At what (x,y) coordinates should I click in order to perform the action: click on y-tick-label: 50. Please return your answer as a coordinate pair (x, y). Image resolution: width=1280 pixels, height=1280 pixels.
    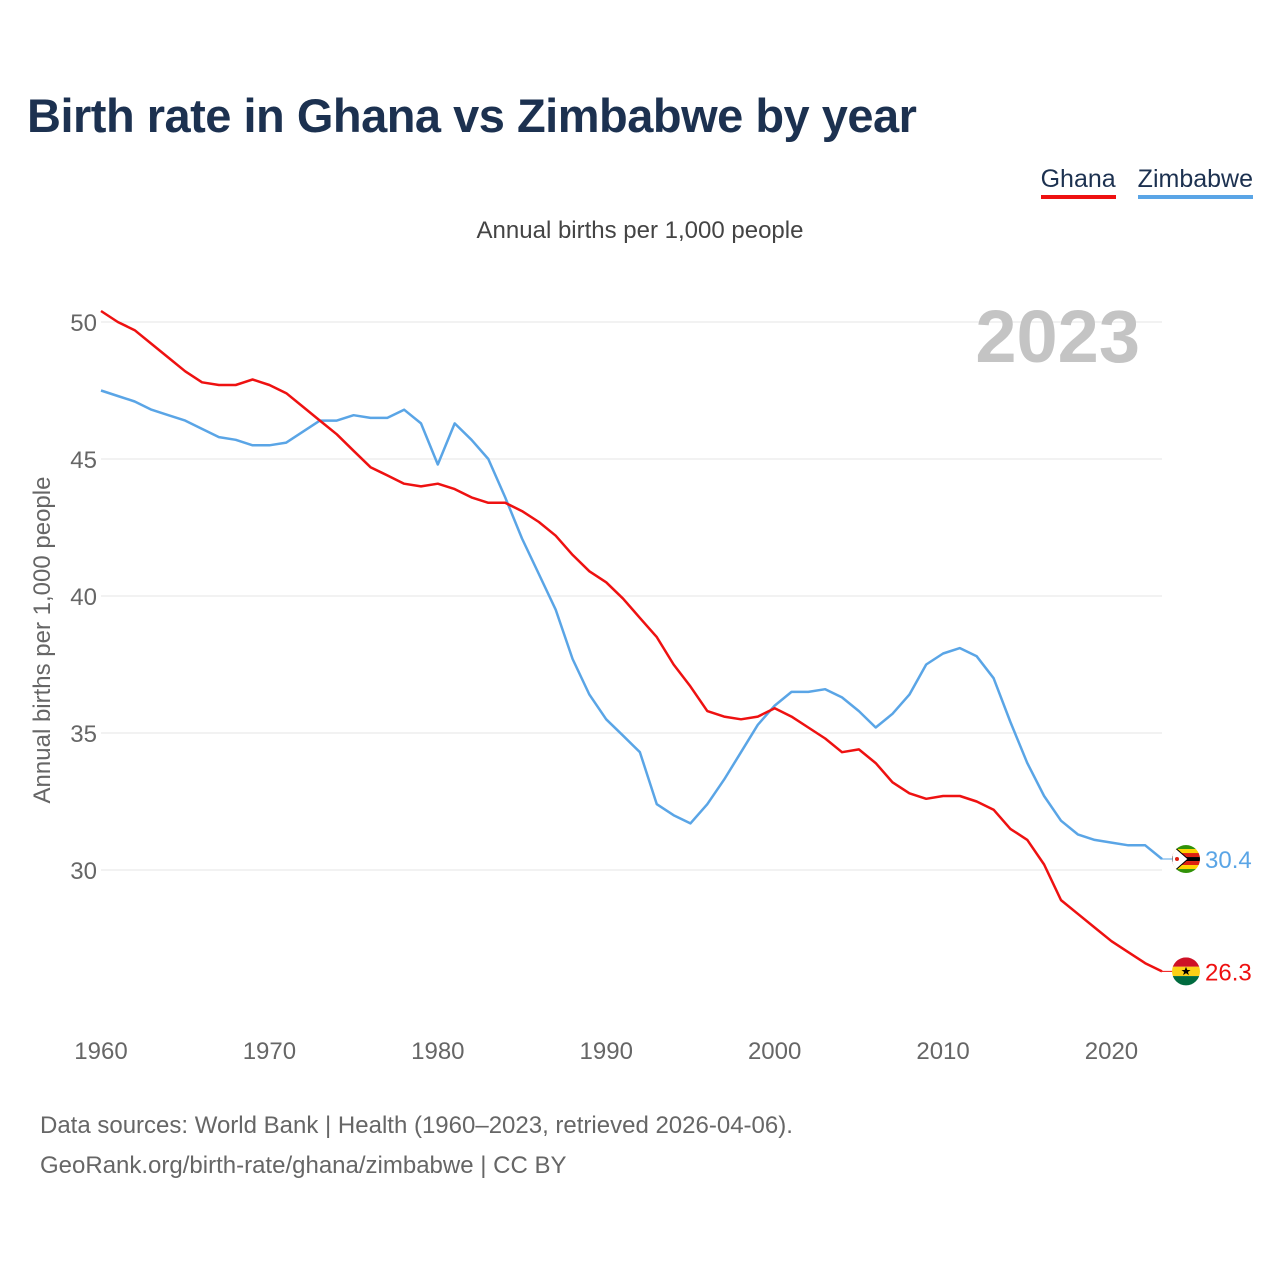
    Looking at the image, I should click on (83, 323).